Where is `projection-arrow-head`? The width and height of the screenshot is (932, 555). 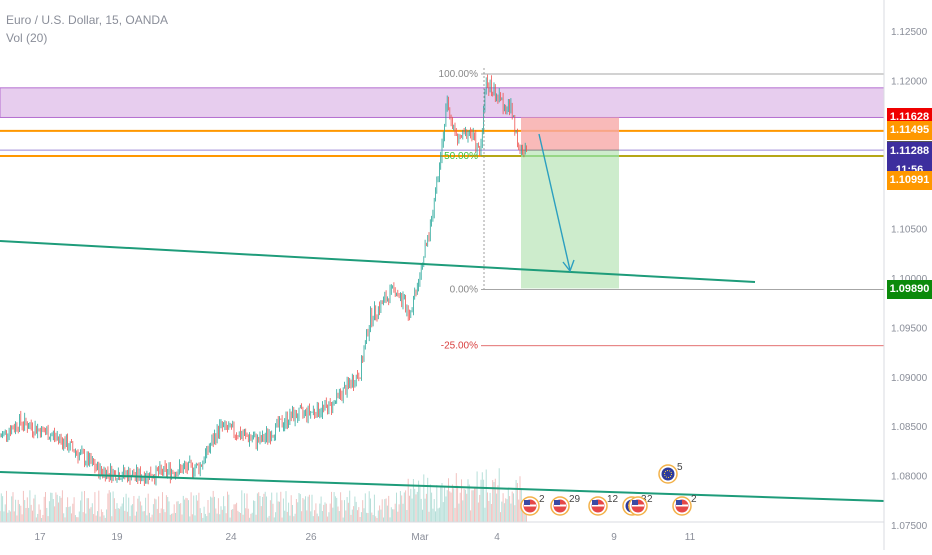 projection-arrow-head is located at coordinates (568, 266).